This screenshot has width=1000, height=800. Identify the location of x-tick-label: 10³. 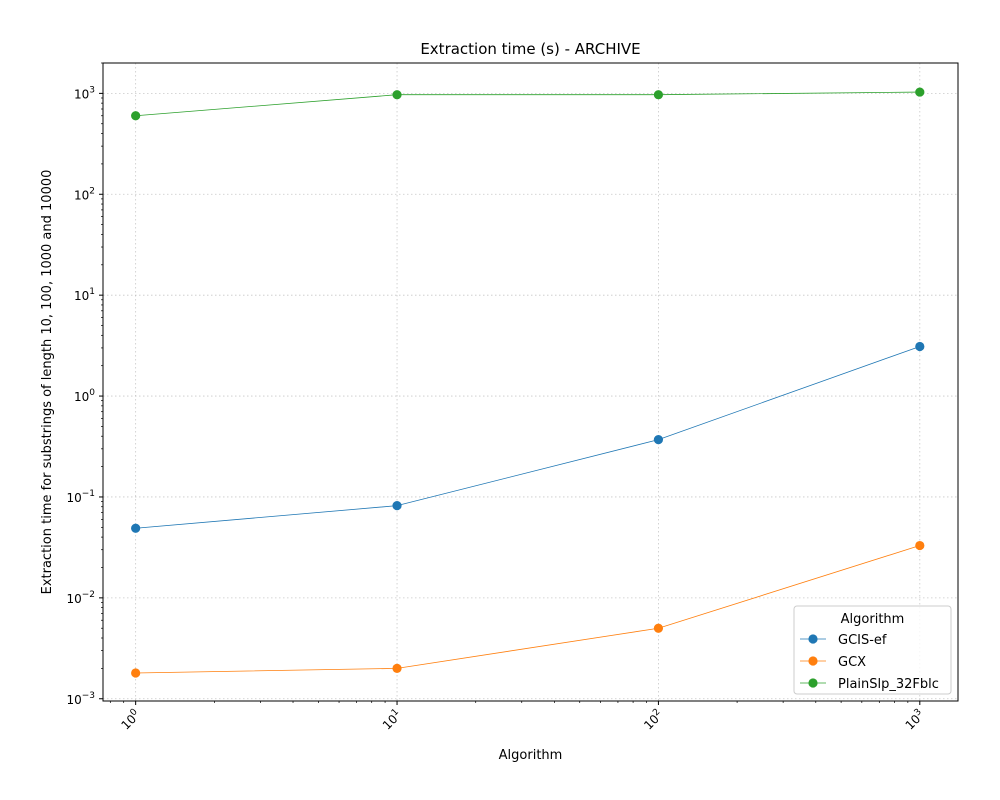
(914, 719).